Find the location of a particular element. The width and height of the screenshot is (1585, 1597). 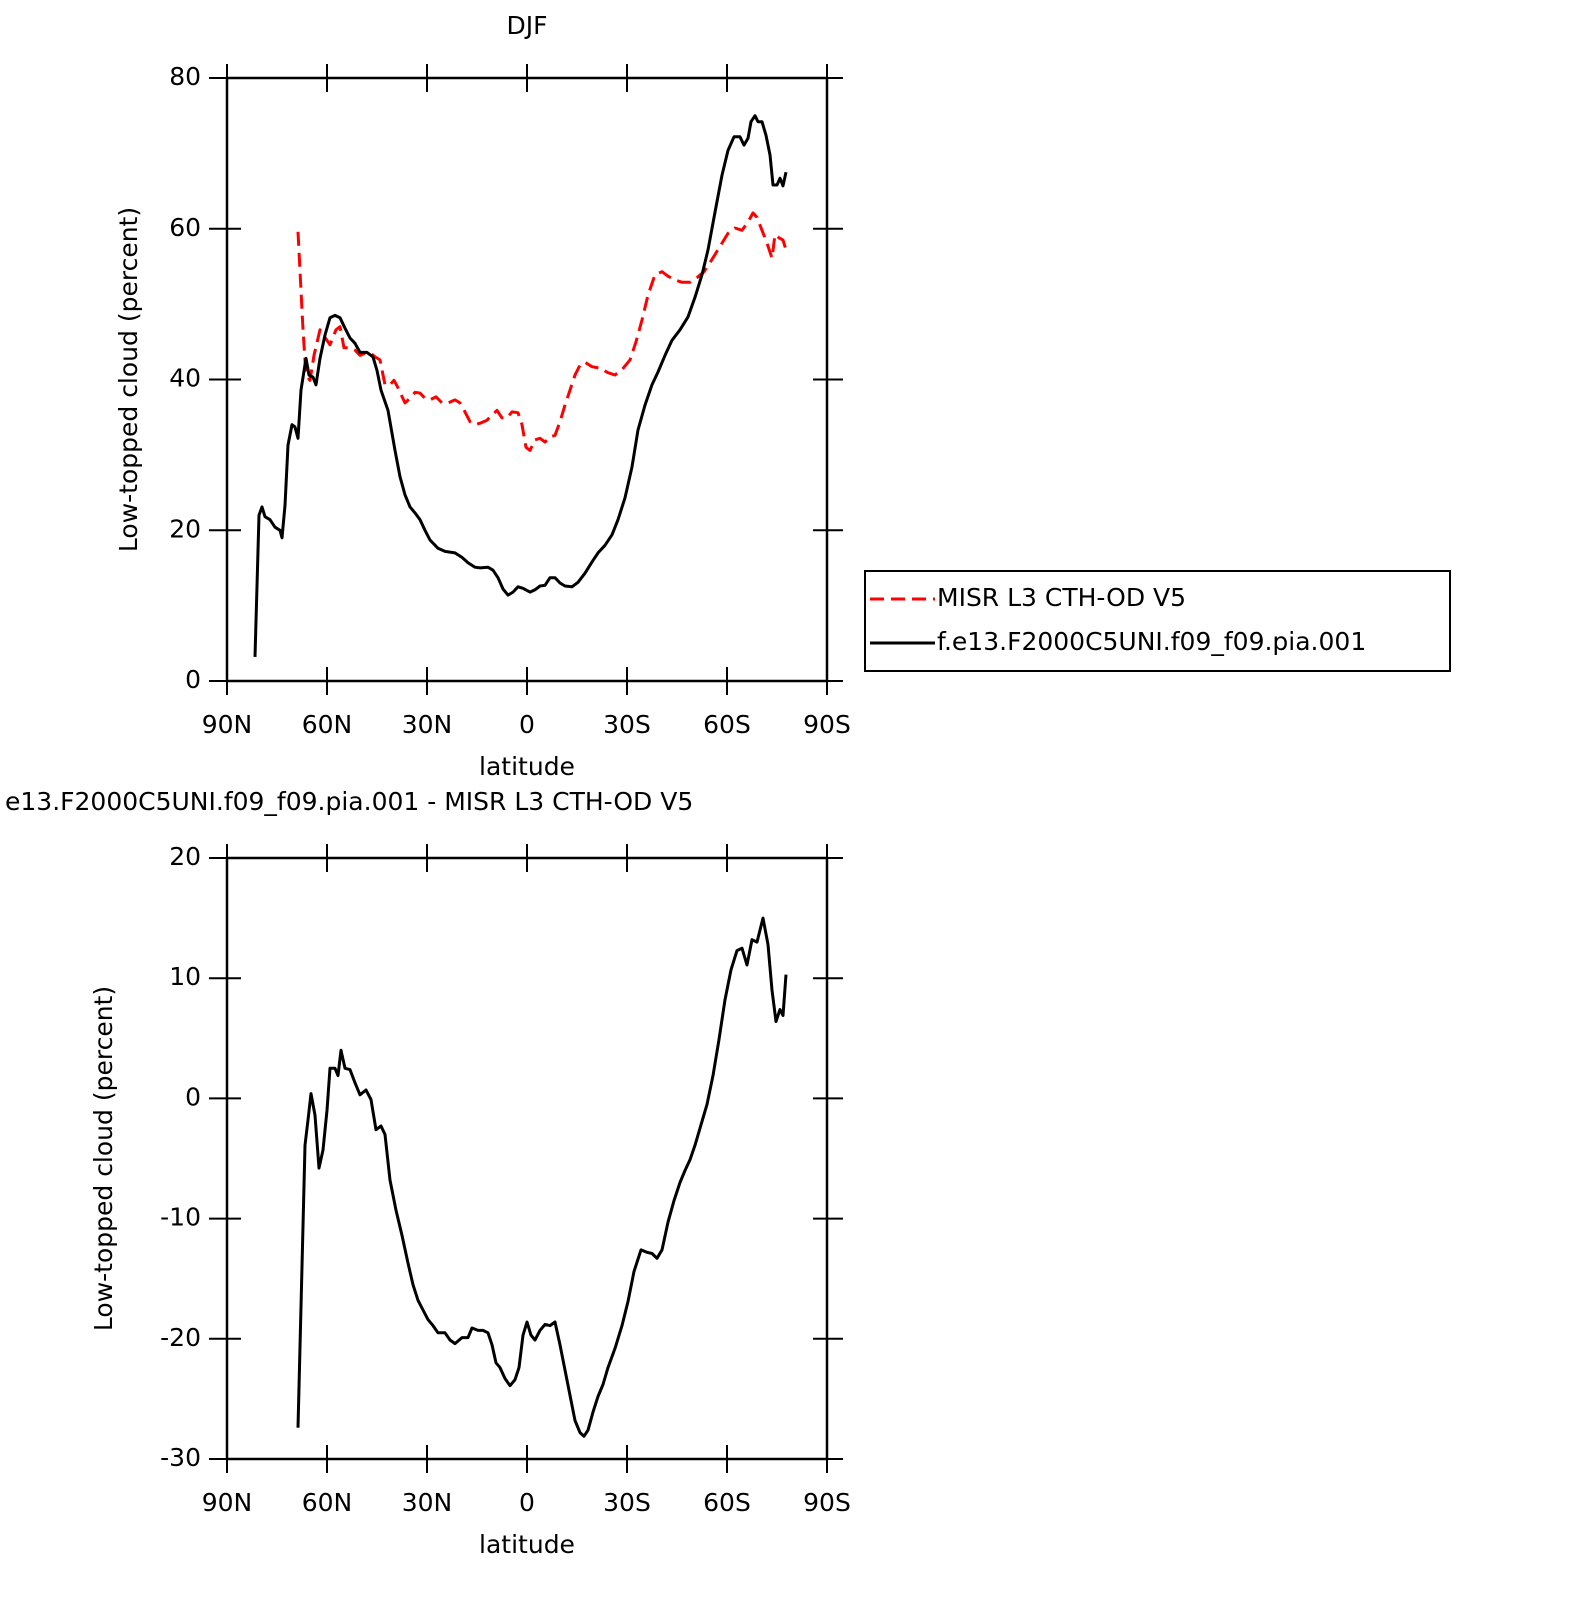

y-tick-label: 10 is located at coordinates (185, 976).